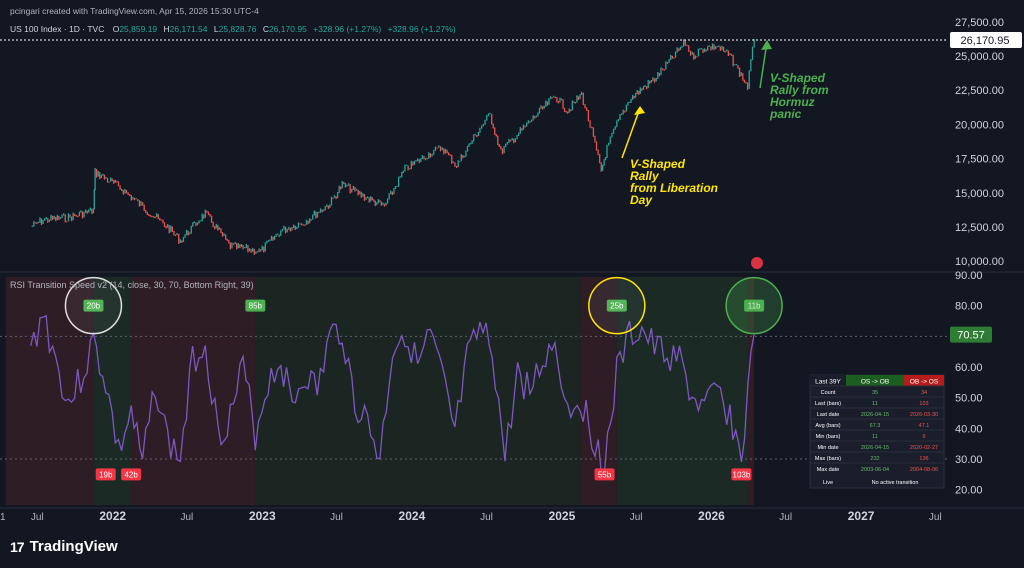 Image resolution: width=1024 pixels, height=568 pixels. I want to click on price-axis-tick-label: 10,000.00, so click(979, 262).